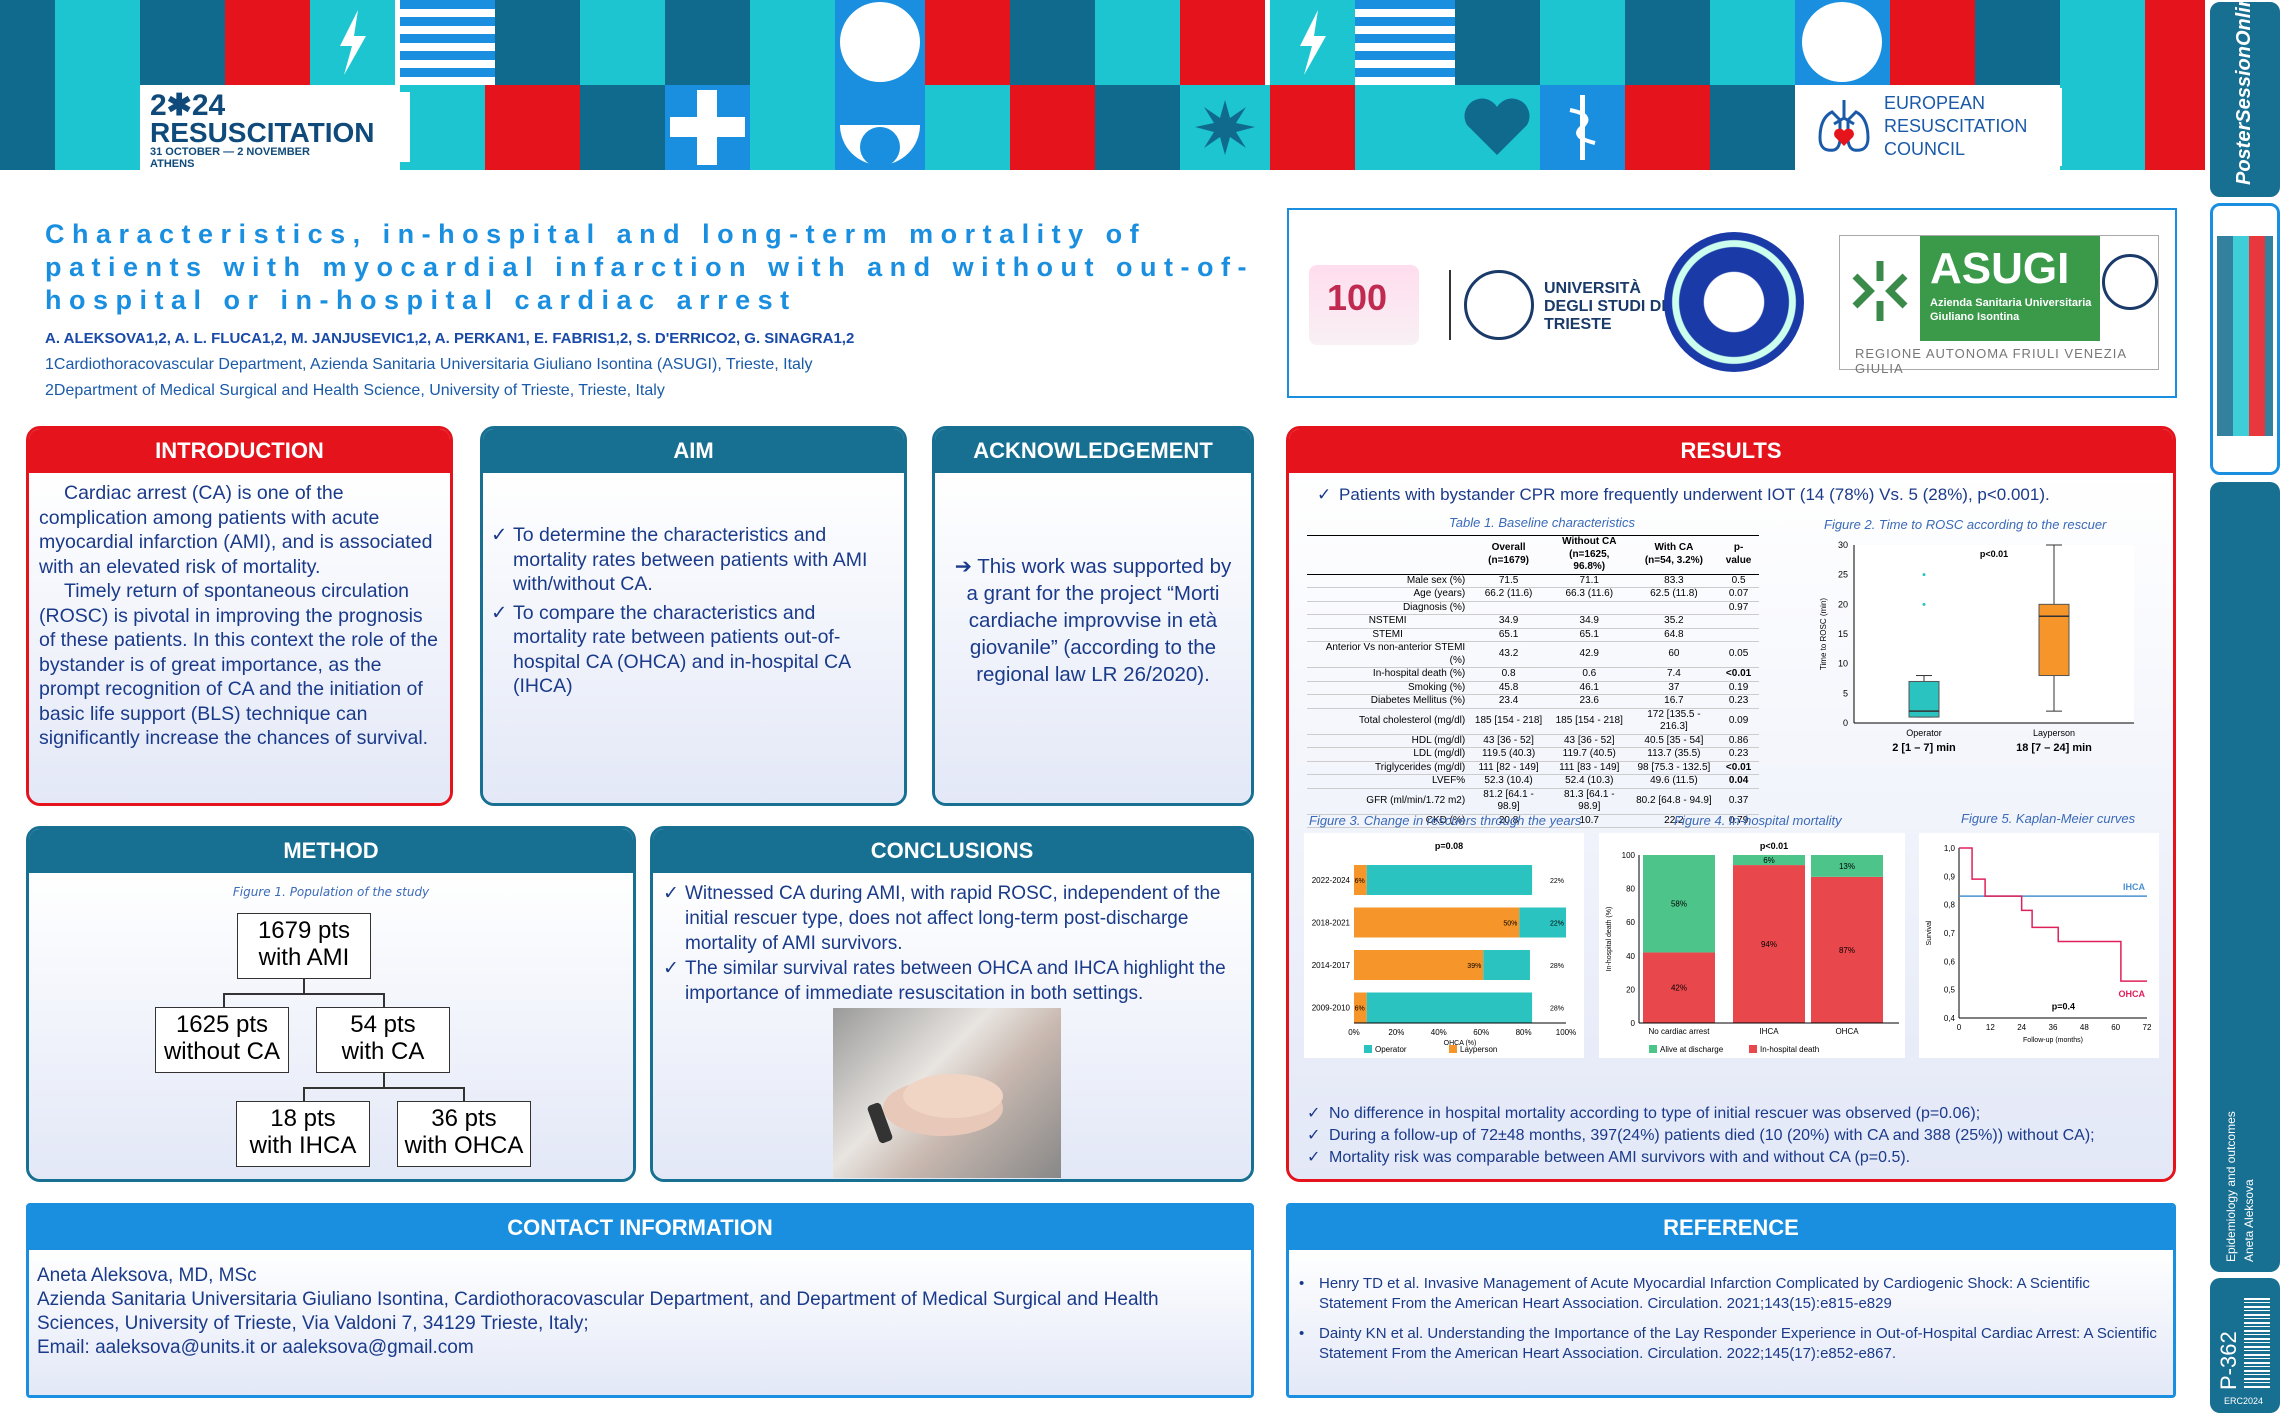 This screenshot has height=1417, width=2283. Describe the element at coordinates (1674, 635) in the screenshot. I see `table-cell: 64.8` at that location.